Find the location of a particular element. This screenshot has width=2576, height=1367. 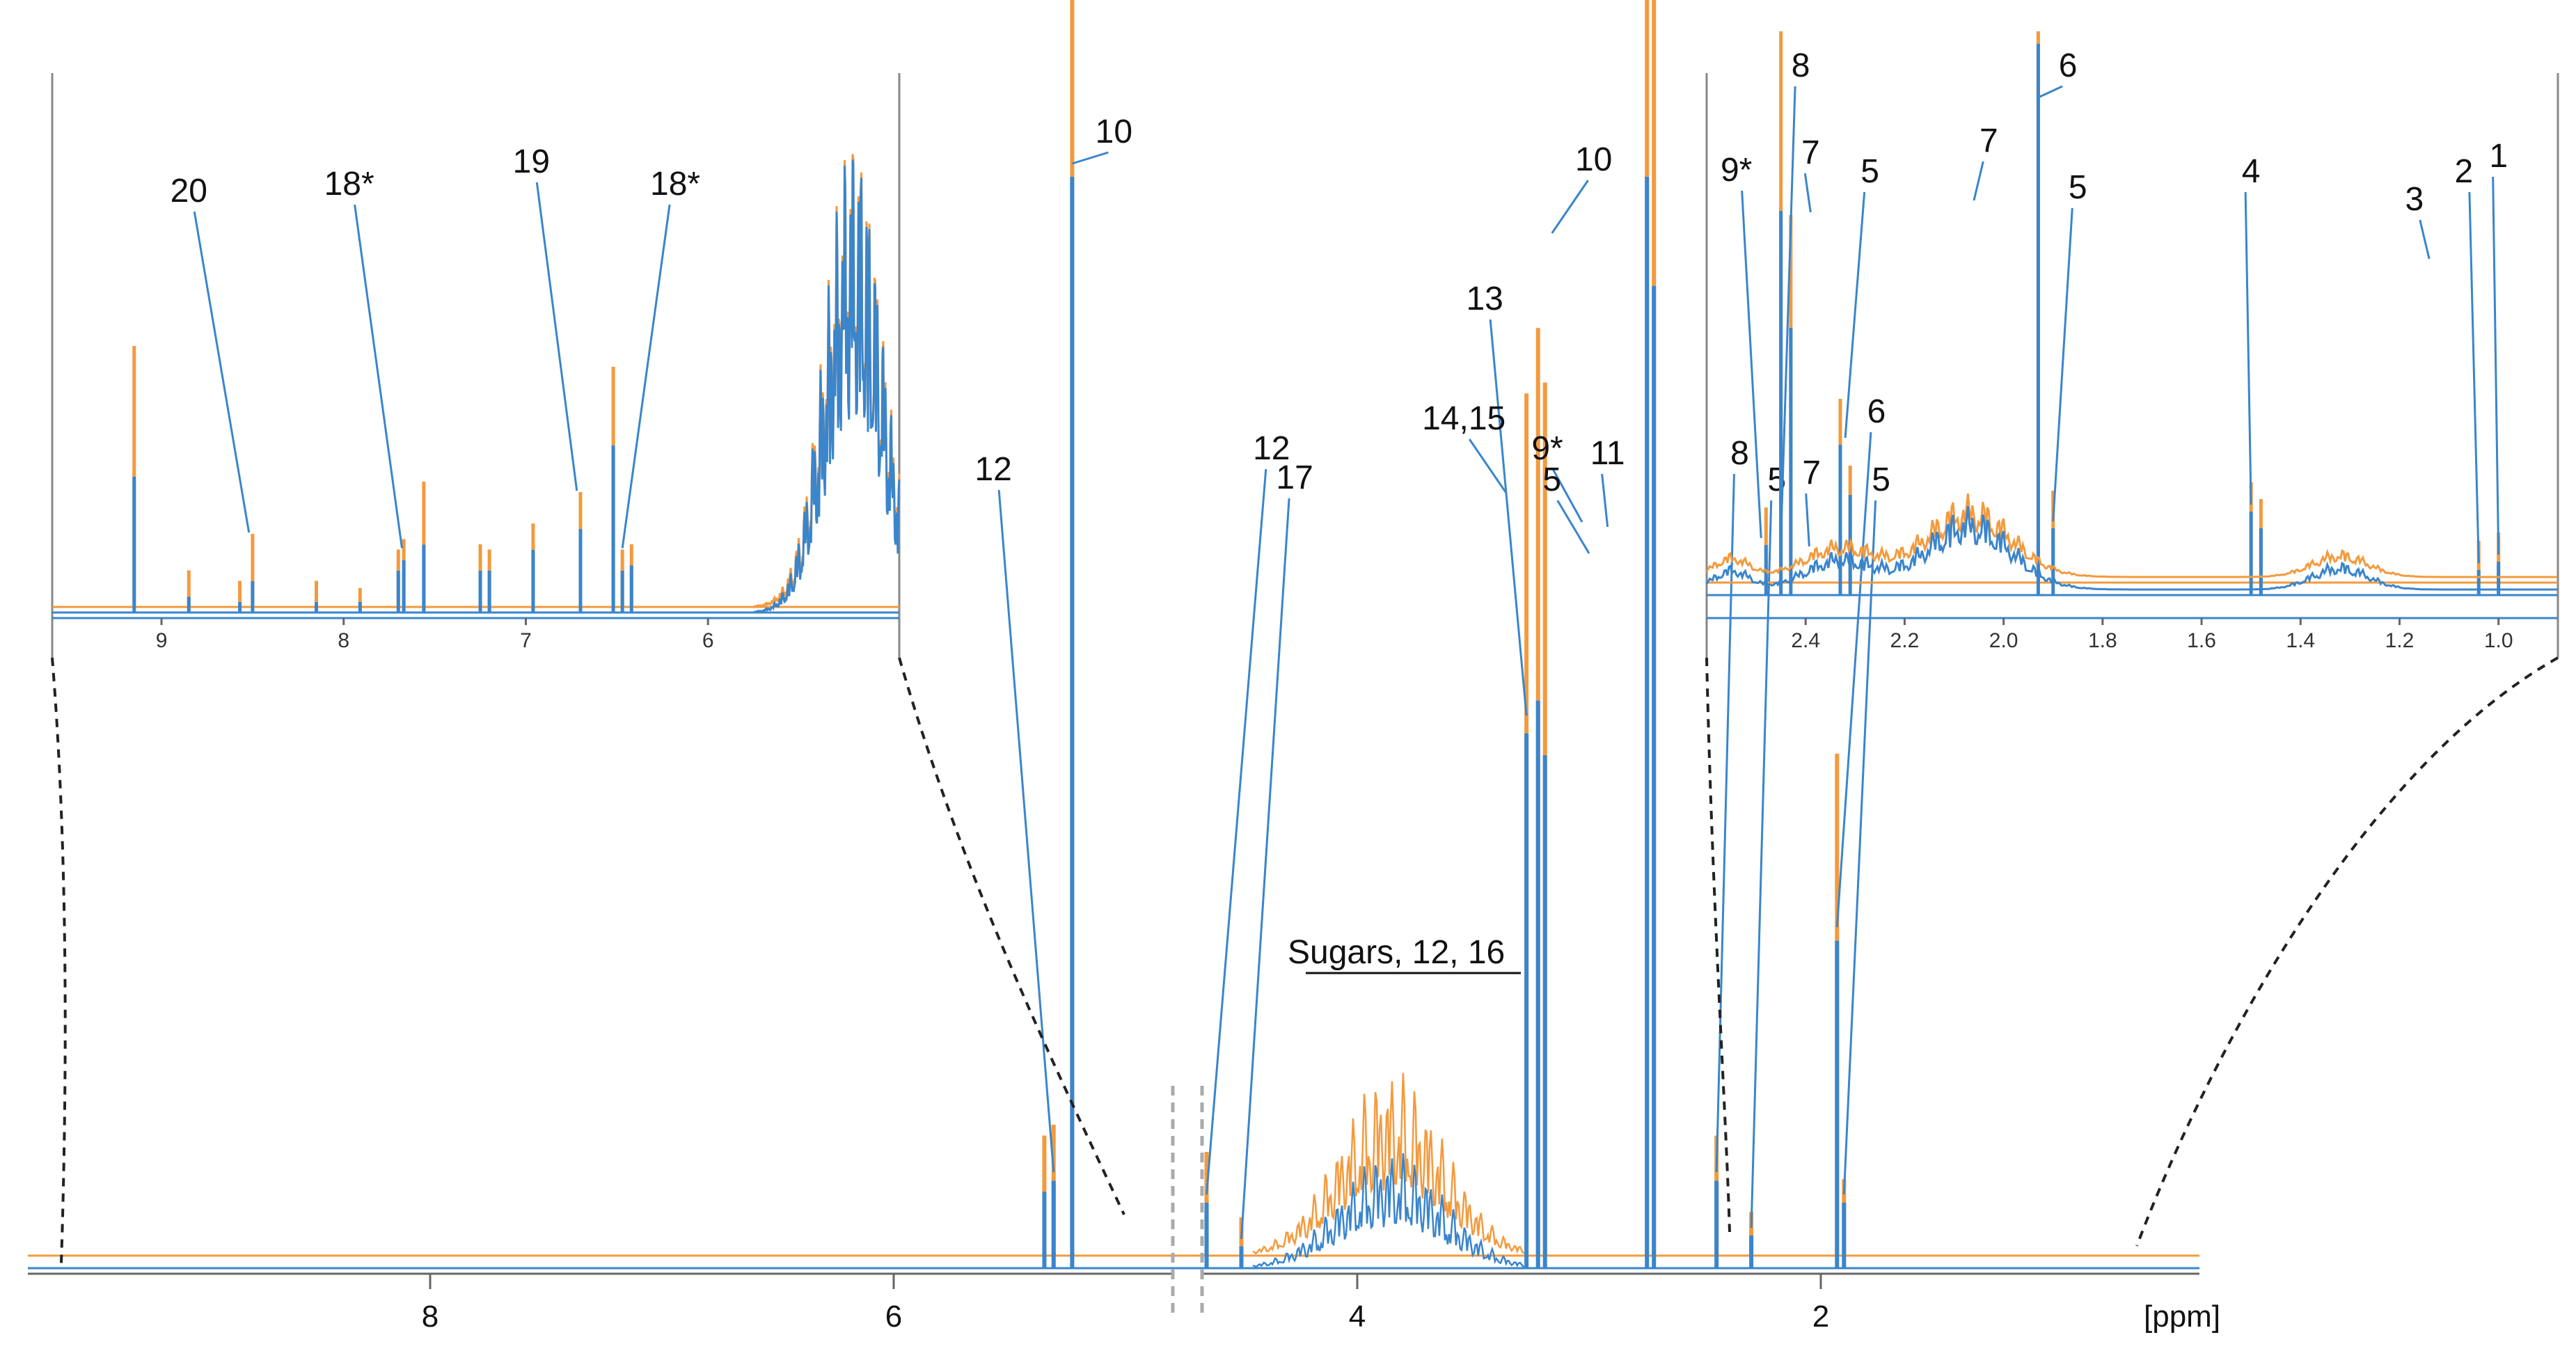

inset-right-region-orange is located at coordinates (2131, 535).